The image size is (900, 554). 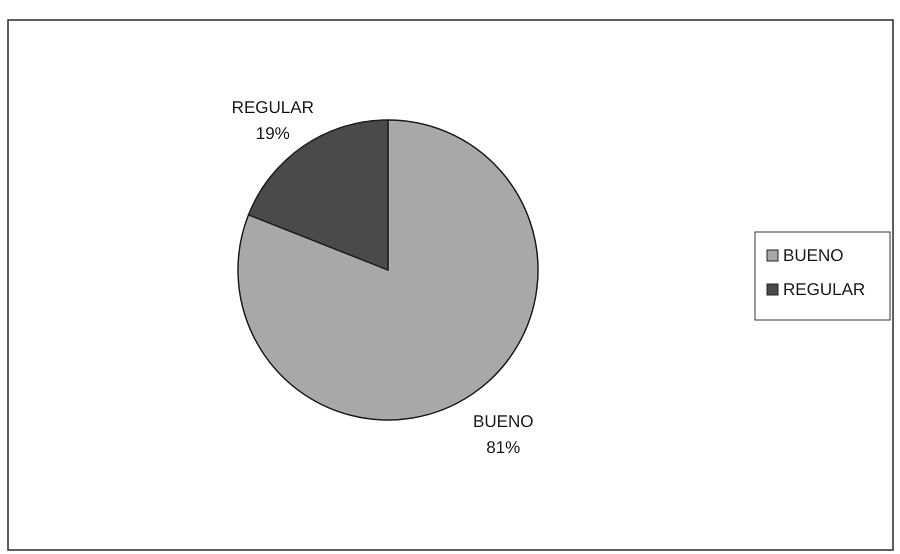 I want to click on data-label: 81%, so click(x=503, y=448).